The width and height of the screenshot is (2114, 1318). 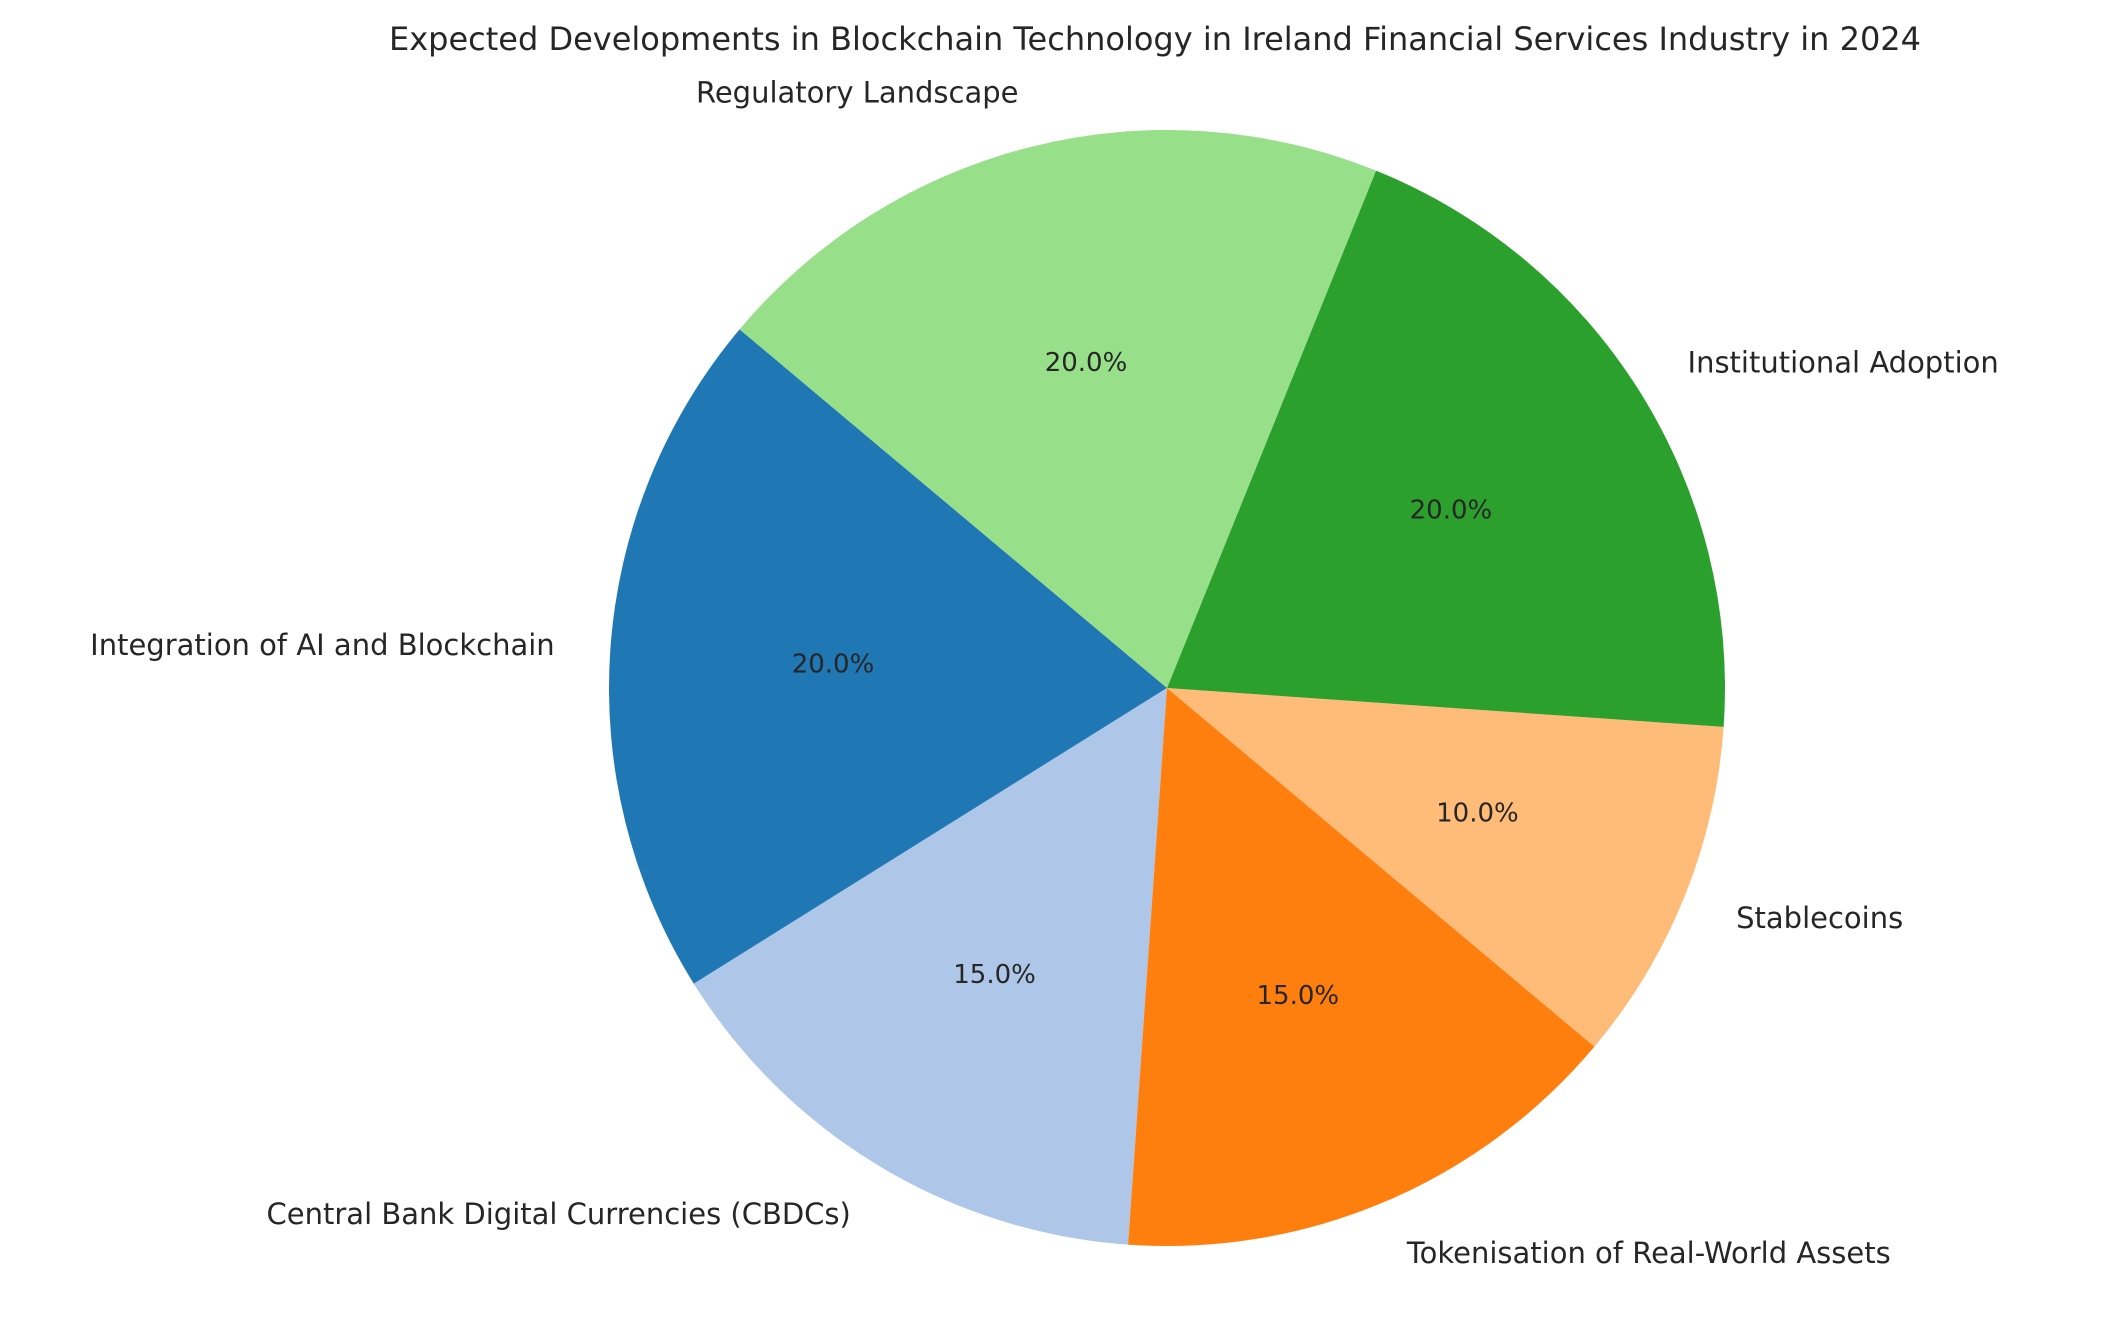 I want to click on pie-slice-regulatory-landscape, so click(x=1058, y=408).